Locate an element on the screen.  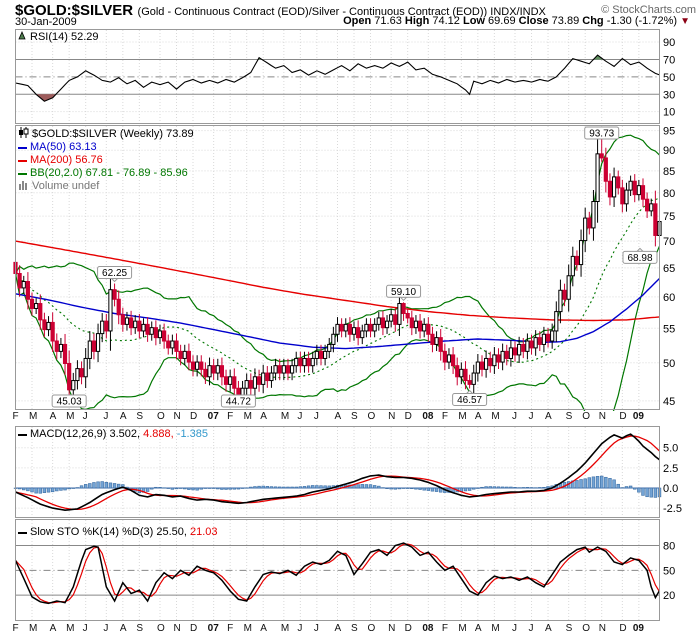
chg-value: -1.30 (-1.72%) is located at coordinates (642, 21).